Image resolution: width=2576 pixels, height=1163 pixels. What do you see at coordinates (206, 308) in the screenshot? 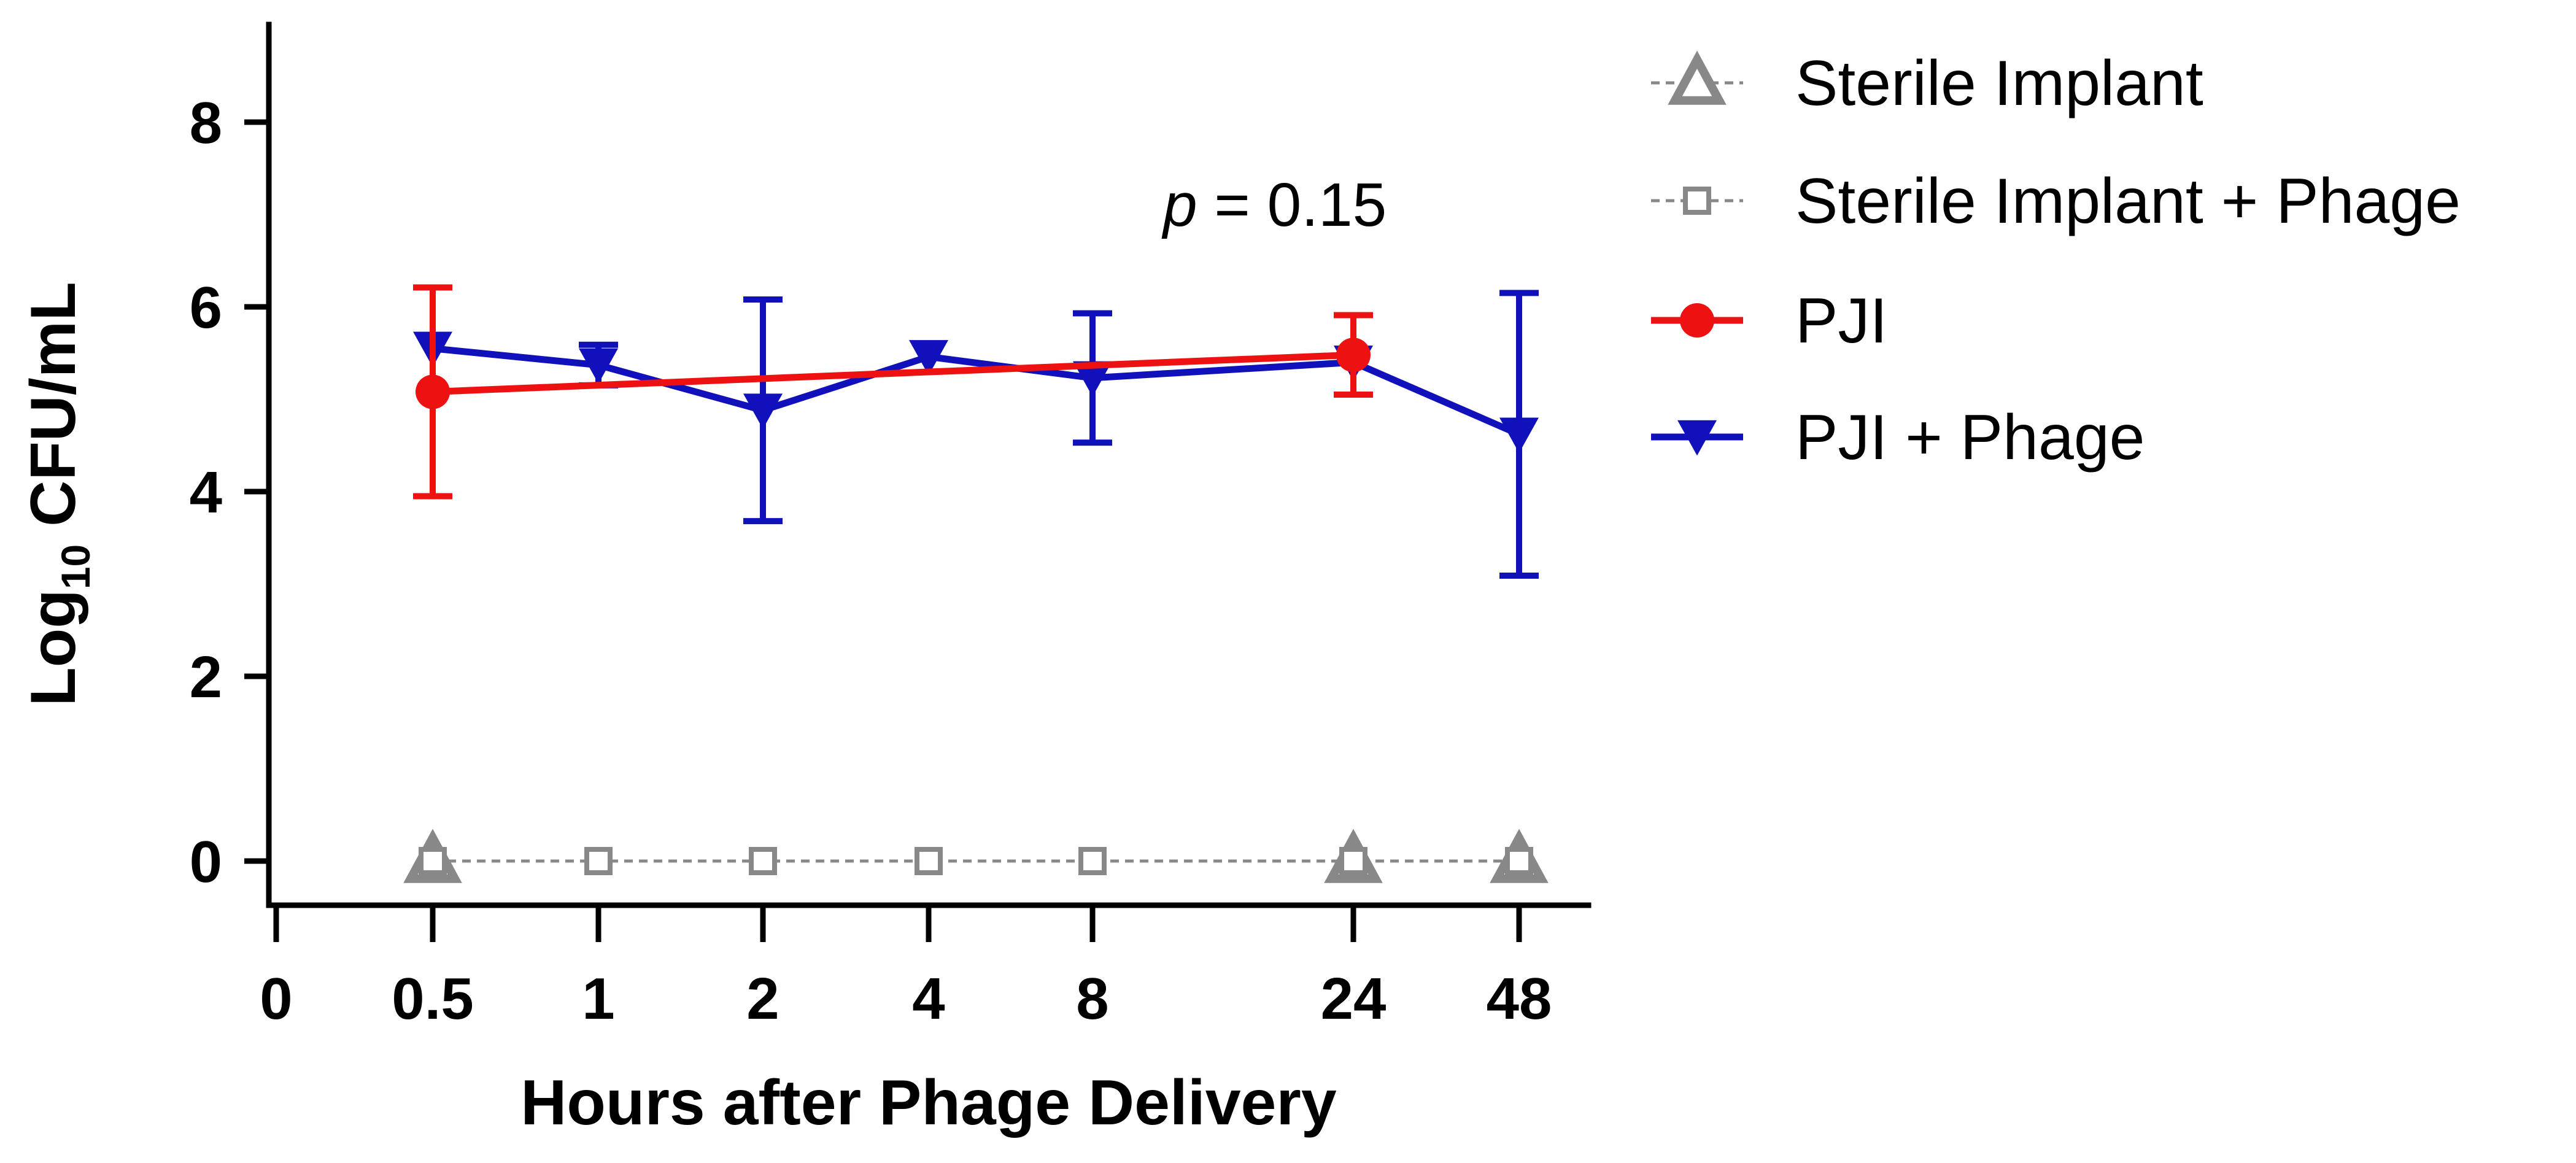
I see `y-tick-label-6: 6` at bounding box center [206, 308].